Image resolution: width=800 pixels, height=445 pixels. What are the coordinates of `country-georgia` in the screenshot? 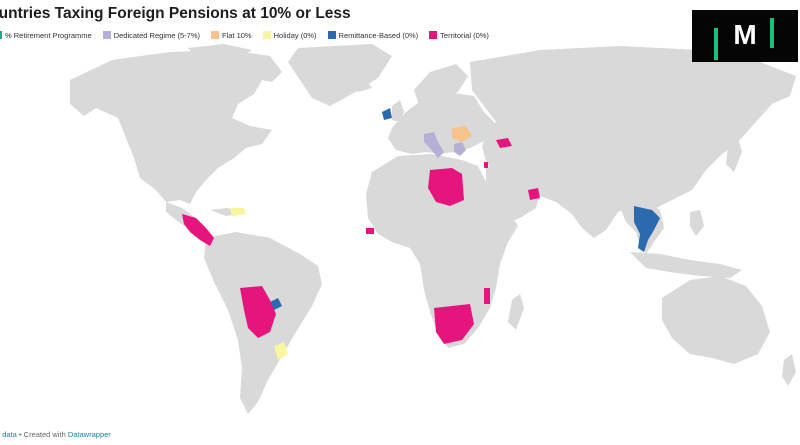 It's located at (504, 143).